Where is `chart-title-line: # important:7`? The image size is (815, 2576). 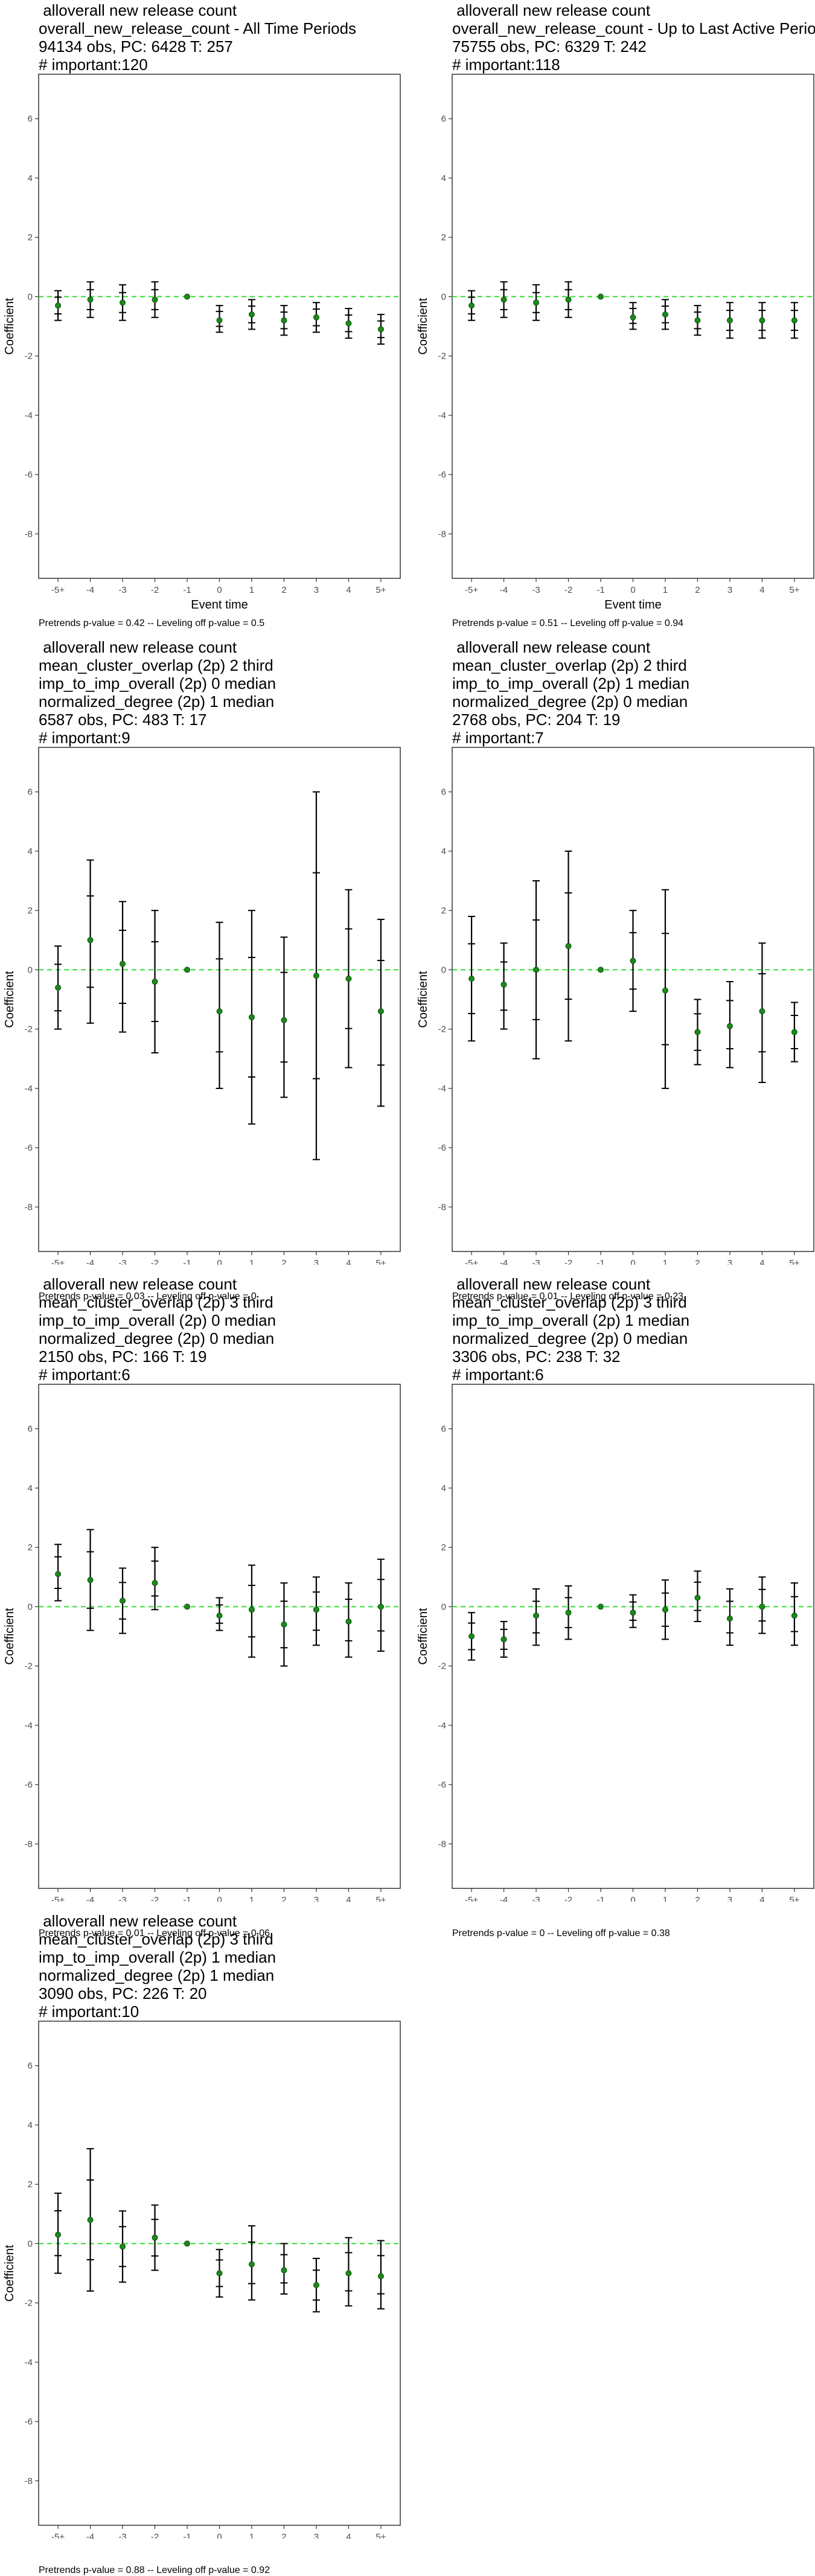
chart-title-line: # important:7 is located at coordinates (498, 738).